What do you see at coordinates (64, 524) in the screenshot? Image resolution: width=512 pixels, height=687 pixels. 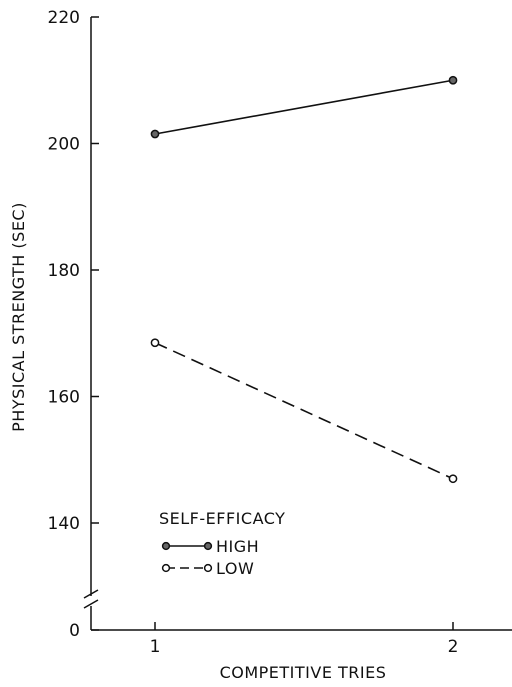 I see `y-tick-label: 140` at bounding box center [64, 524].